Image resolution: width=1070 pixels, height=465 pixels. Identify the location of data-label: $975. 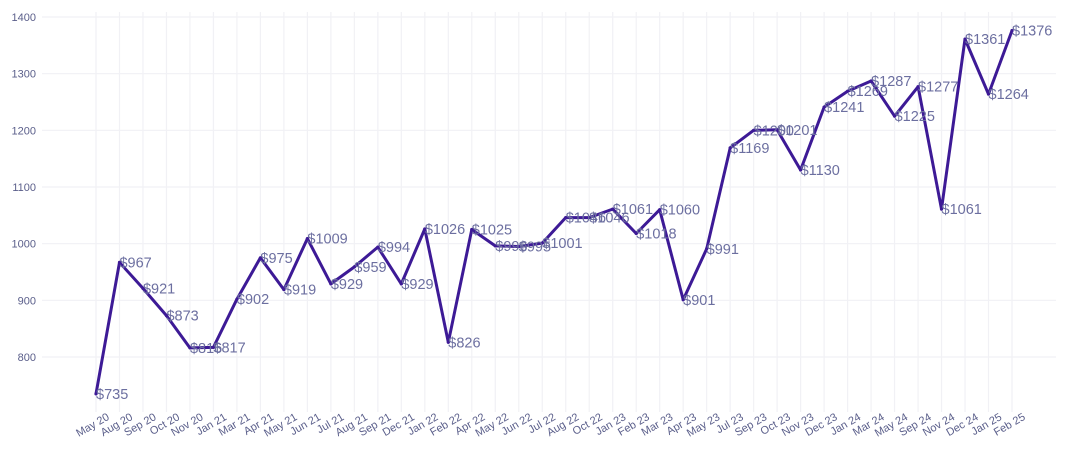
(276, 259).